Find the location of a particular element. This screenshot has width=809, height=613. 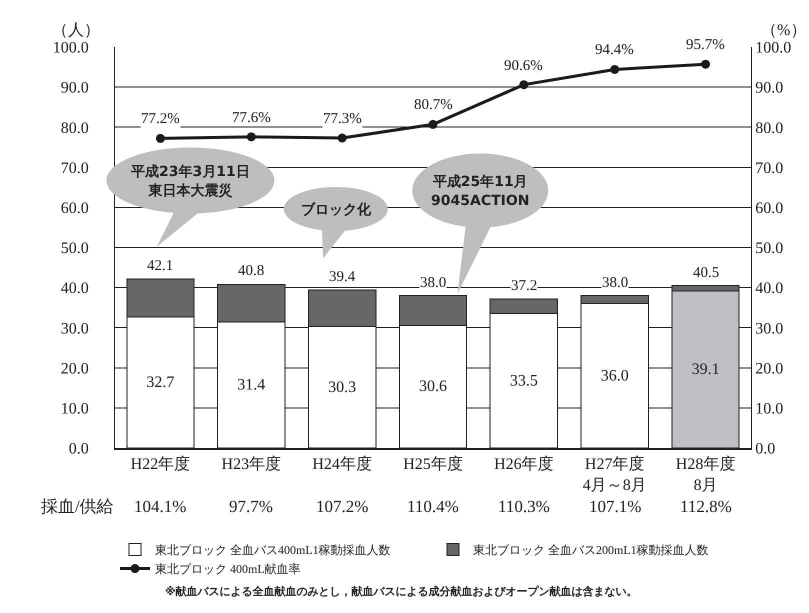

y2-tick-label: 50.0 is located at coordinates (769, 249).